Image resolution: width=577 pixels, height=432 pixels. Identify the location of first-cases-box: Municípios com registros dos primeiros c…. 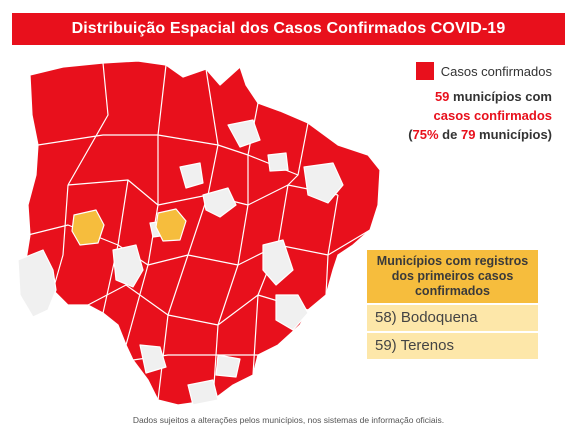
(452, 304).